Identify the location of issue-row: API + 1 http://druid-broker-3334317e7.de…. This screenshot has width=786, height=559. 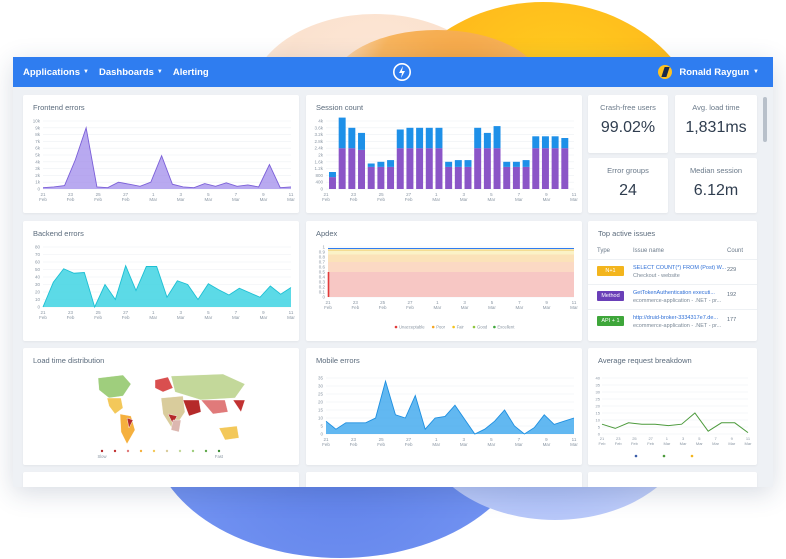
(672, 322).